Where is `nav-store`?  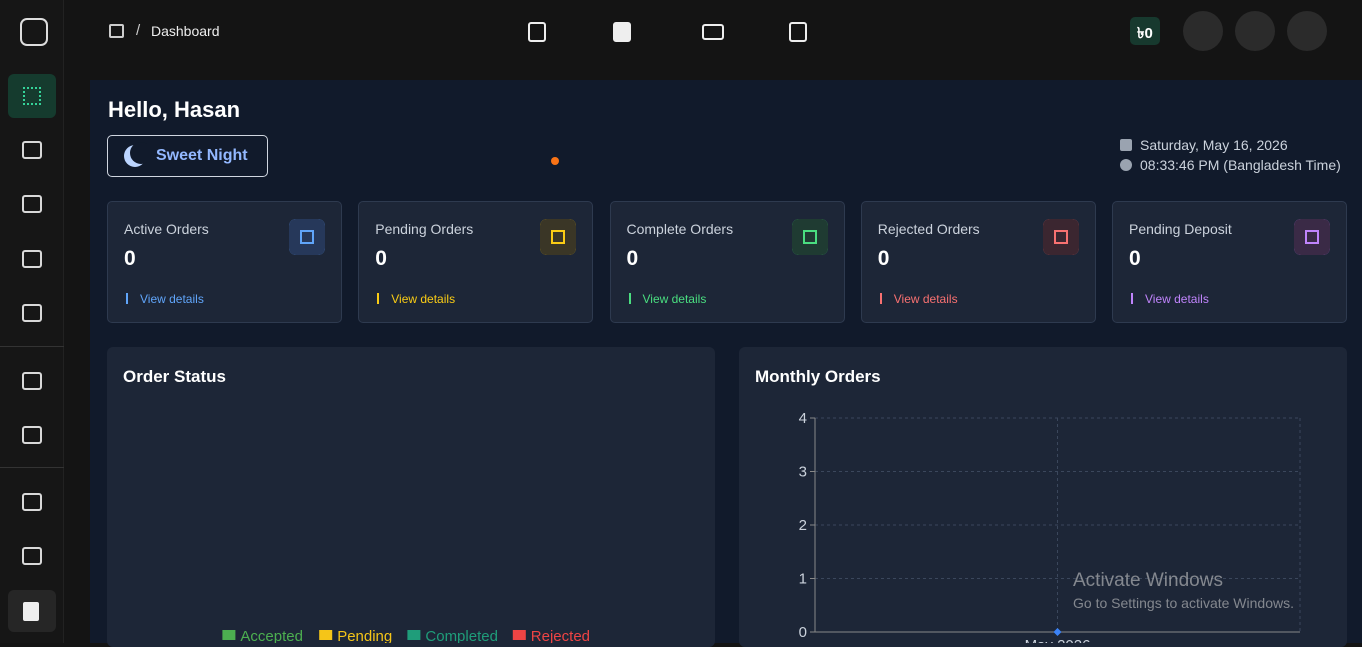
nav-store is located at coordinates (32, 313).